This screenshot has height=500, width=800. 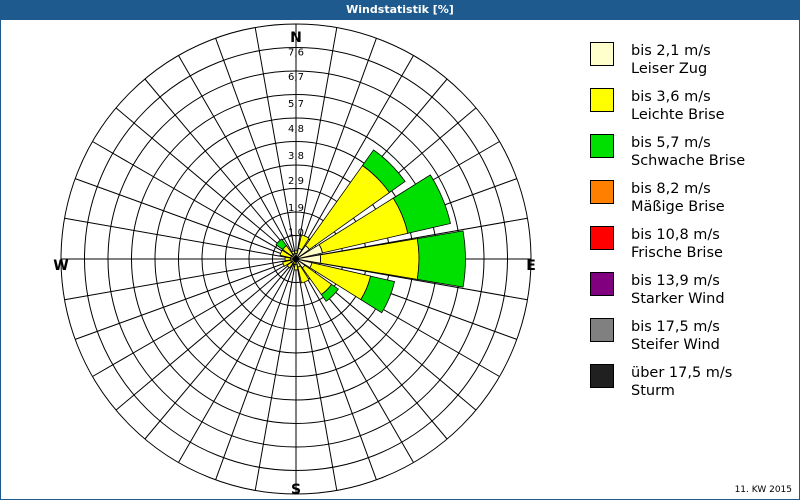 I want to click on legend-range: bis 10,8 m/s, so click(x=675, y=235).